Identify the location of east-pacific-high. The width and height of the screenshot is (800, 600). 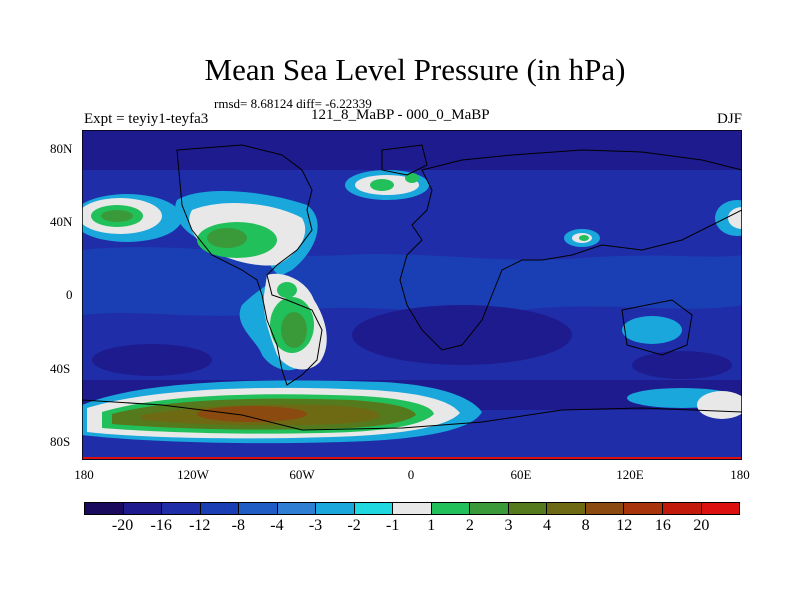
(735, 218).